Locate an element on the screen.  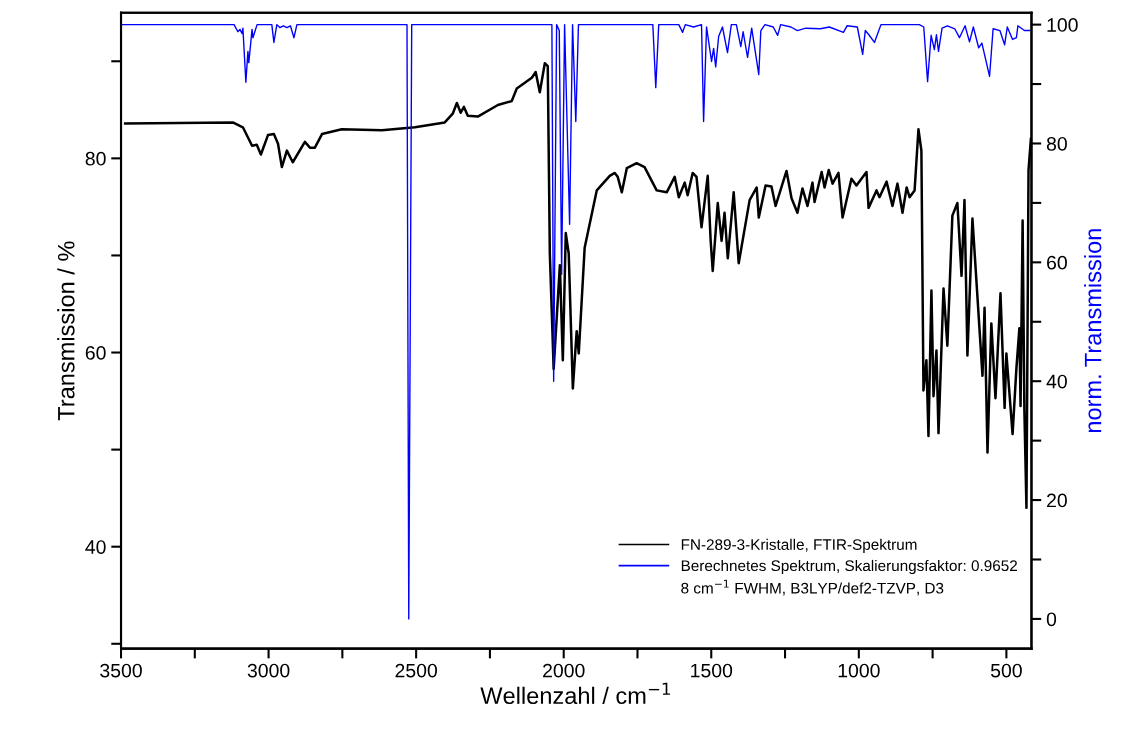
x-tick-label: 2500 is located at coordinates (416, 670).